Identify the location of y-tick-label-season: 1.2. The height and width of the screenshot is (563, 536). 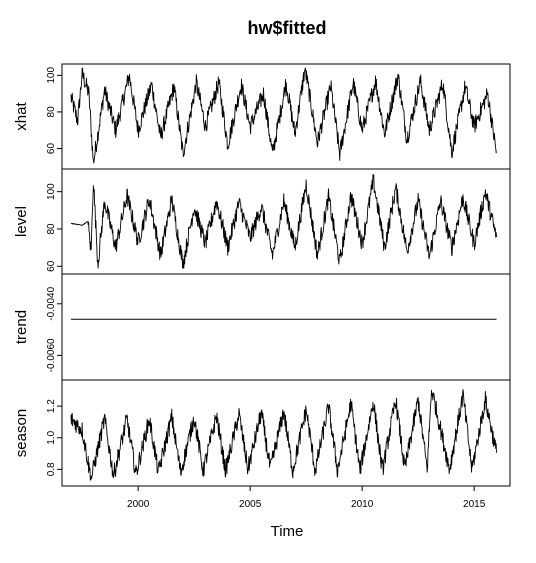
(51, 406).